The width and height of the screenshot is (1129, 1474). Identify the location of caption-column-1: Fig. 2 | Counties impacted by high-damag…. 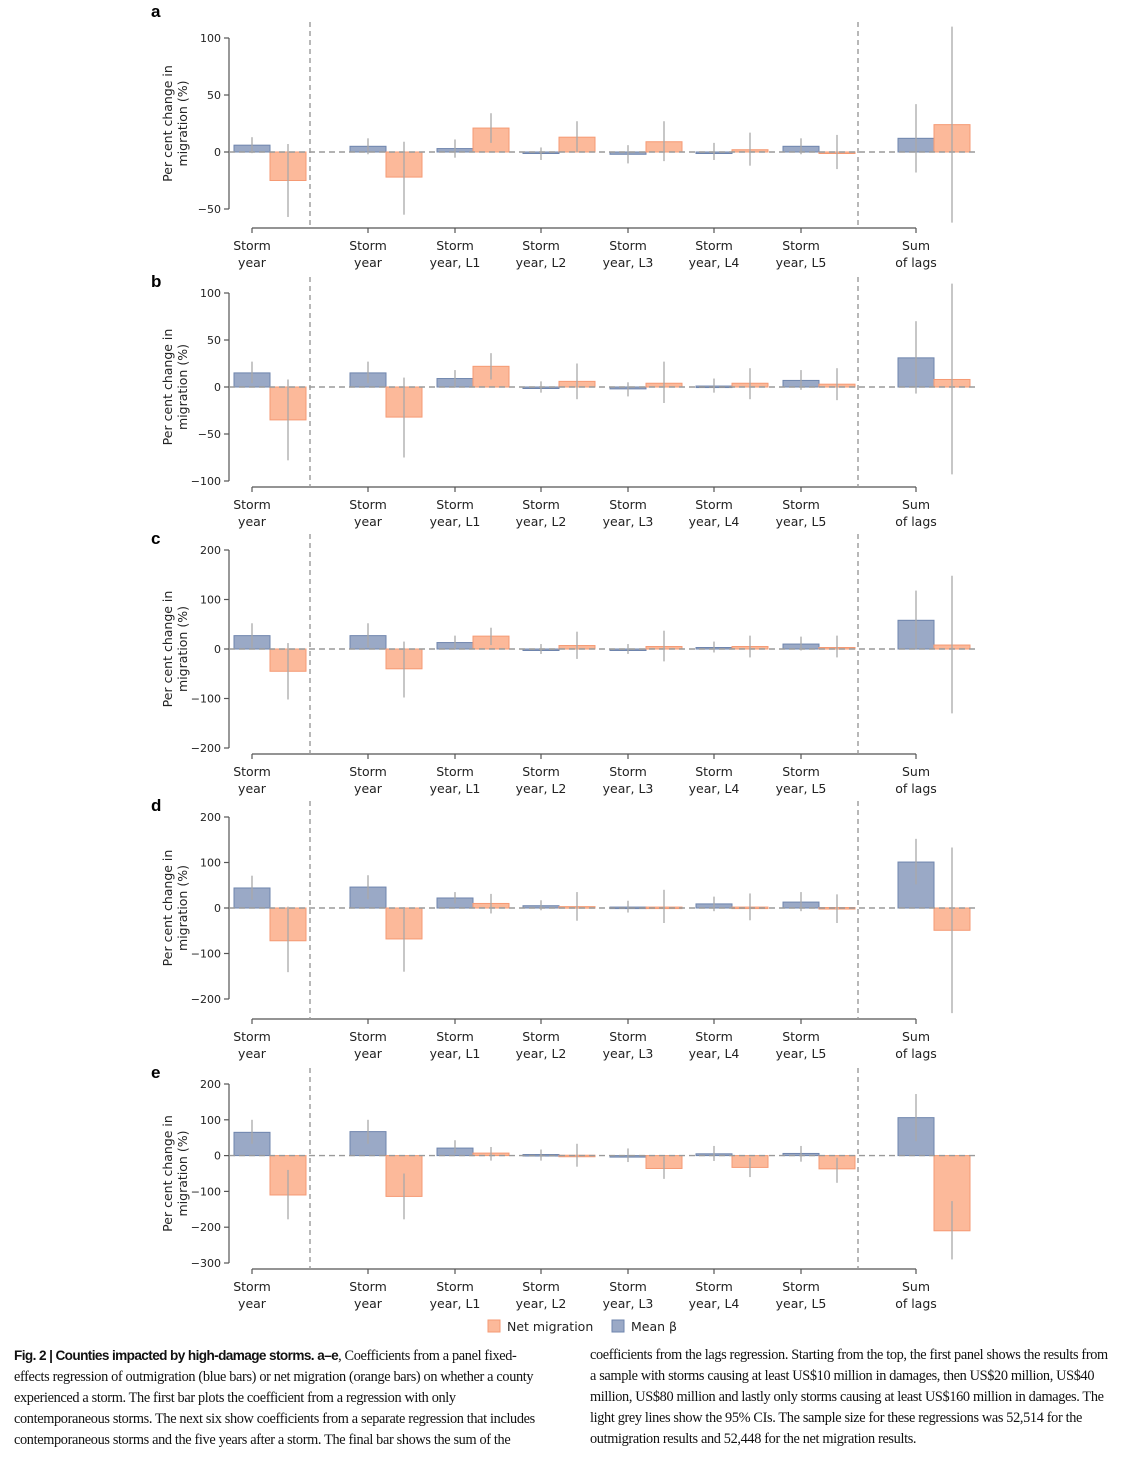
(276, 1398).